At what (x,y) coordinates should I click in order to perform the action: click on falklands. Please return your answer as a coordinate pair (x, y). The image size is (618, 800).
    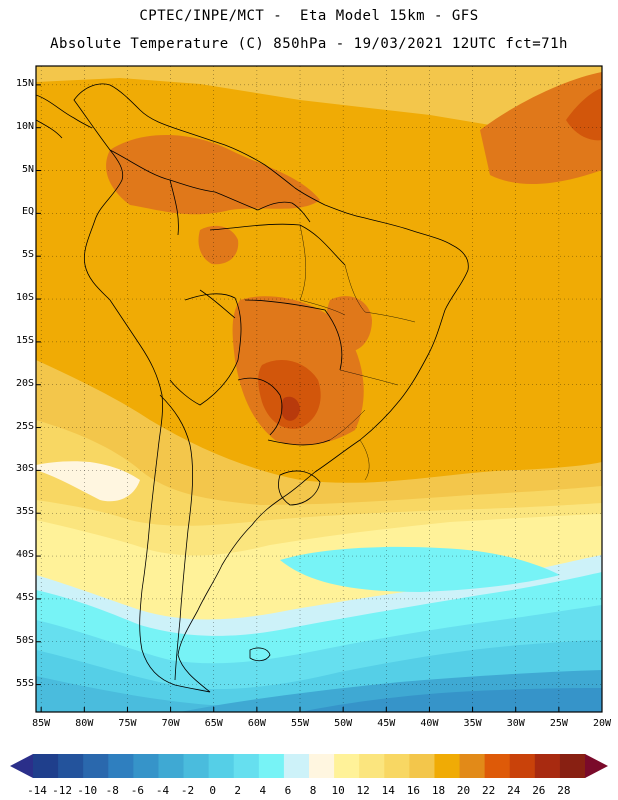
    Looking at the image, I should click on (260, 654).